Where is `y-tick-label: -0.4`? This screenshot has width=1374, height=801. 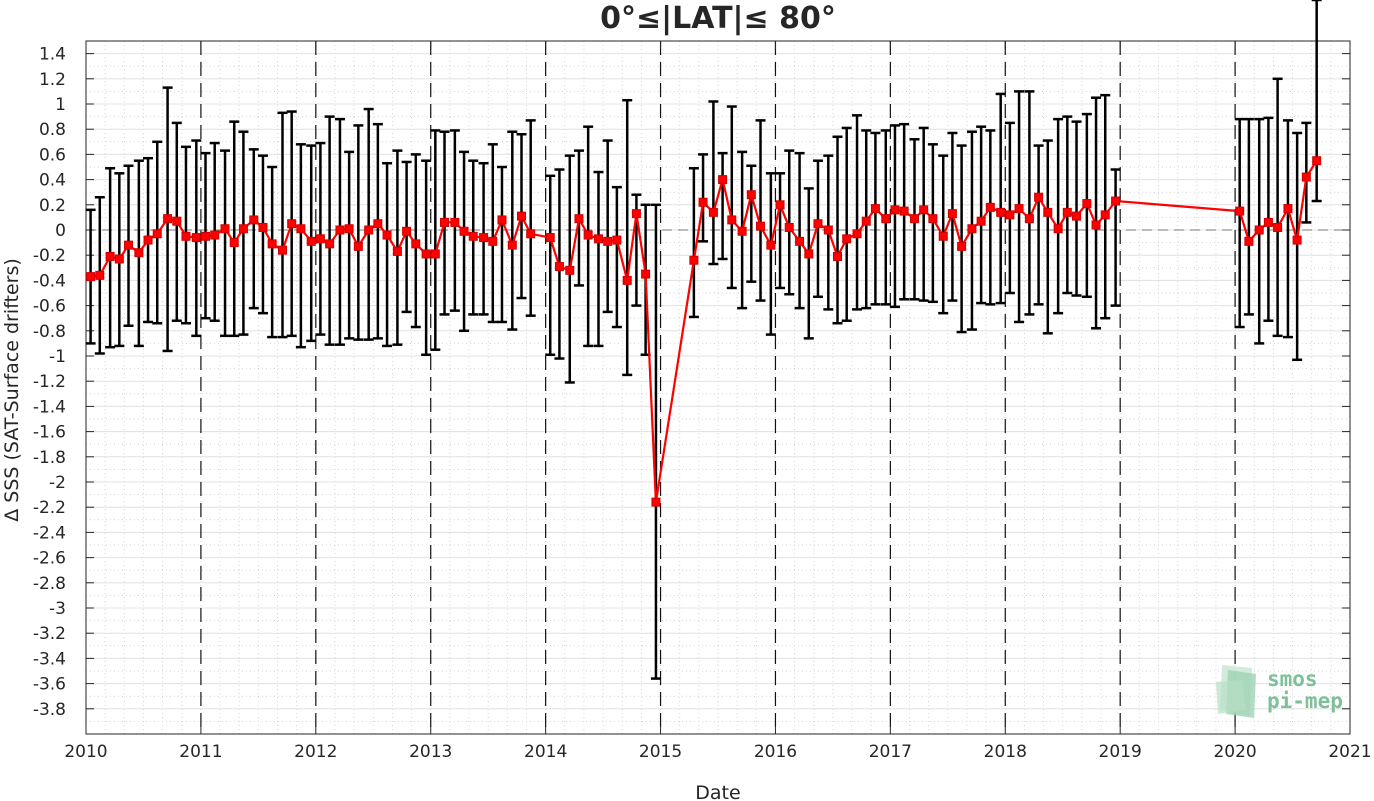 y-tick-label: -0.4 is located at coordinates (49, 281).